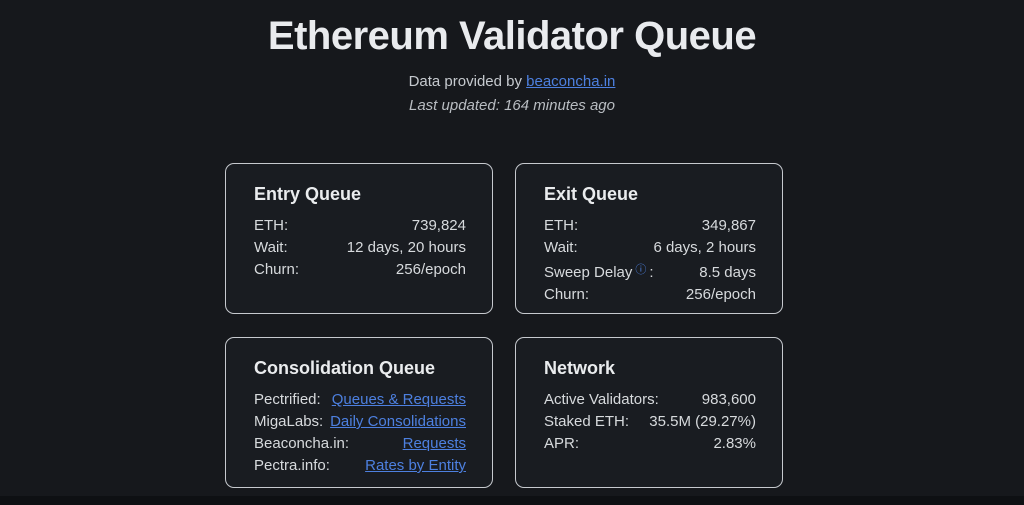 This screenshot has height=505, width=1024. Describe the element at coordinates (289, 421) in the screenshot. I see `row-label: MigaLabs:` at that location.